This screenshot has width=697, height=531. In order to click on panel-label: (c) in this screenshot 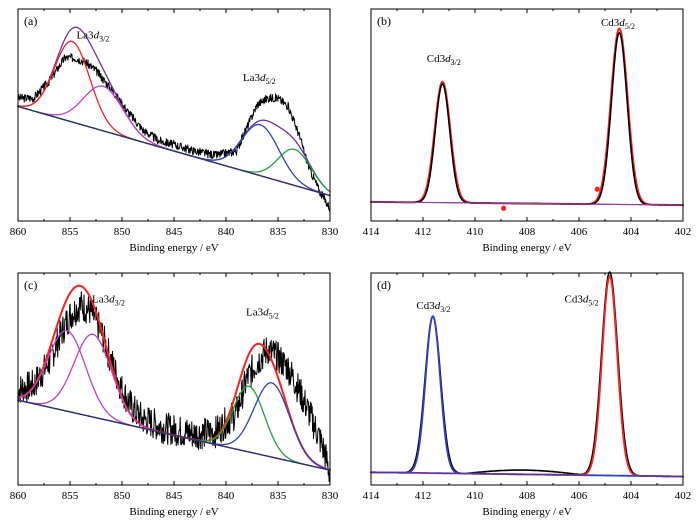, I will do `click(30, 285)`.